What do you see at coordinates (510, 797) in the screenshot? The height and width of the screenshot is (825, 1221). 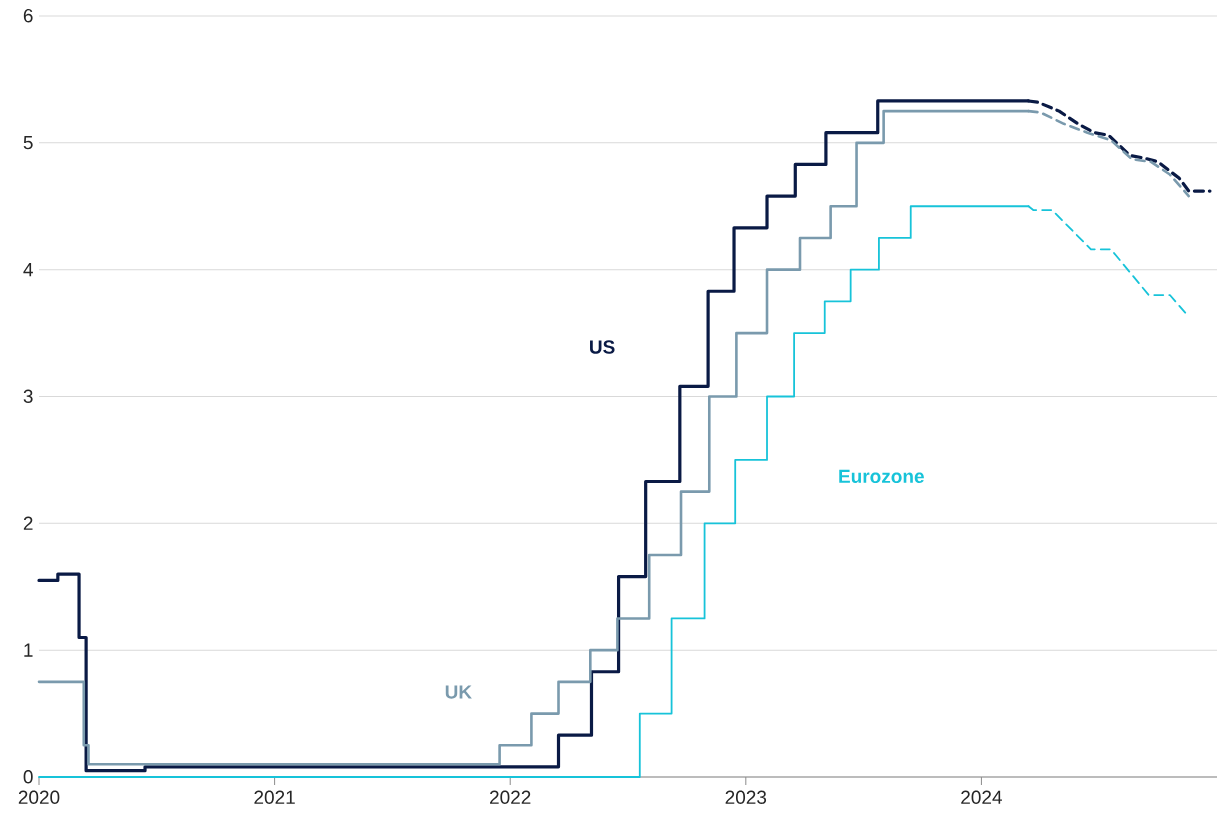 I see `x-tick-label: 2022` at bounding box center [510, 797].